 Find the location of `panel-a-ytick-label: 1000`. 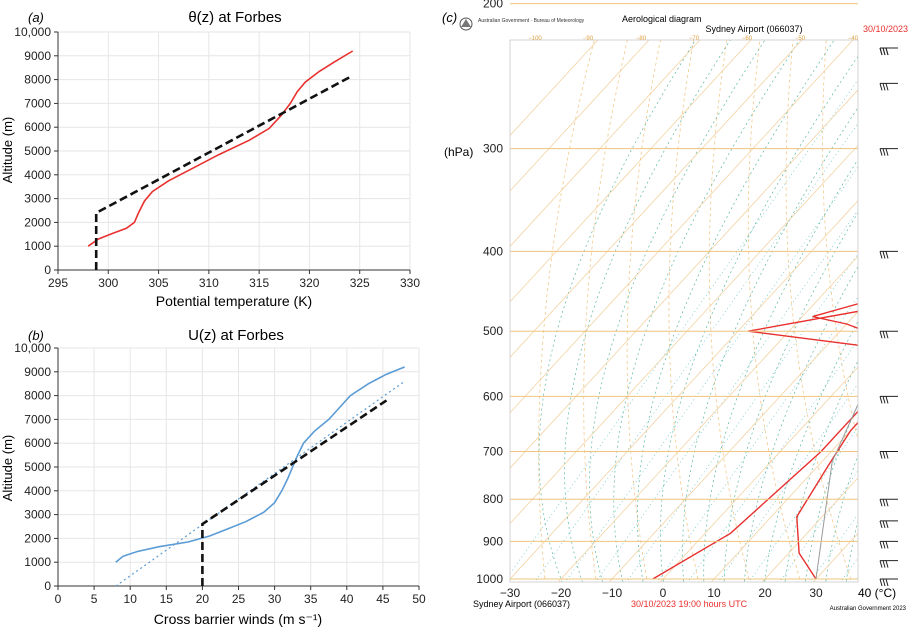

panel-a-ytick-label: 1000 is located at coordinates (37, 246).